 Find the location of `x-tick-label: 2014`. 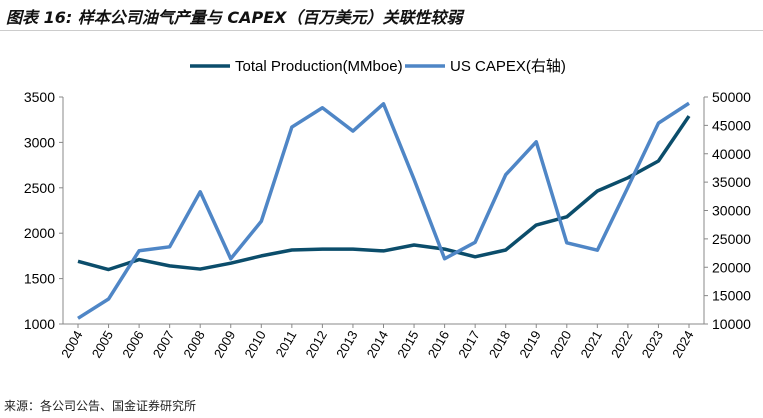

x-tick-label: 2014 is located at coordinates (377, 344).